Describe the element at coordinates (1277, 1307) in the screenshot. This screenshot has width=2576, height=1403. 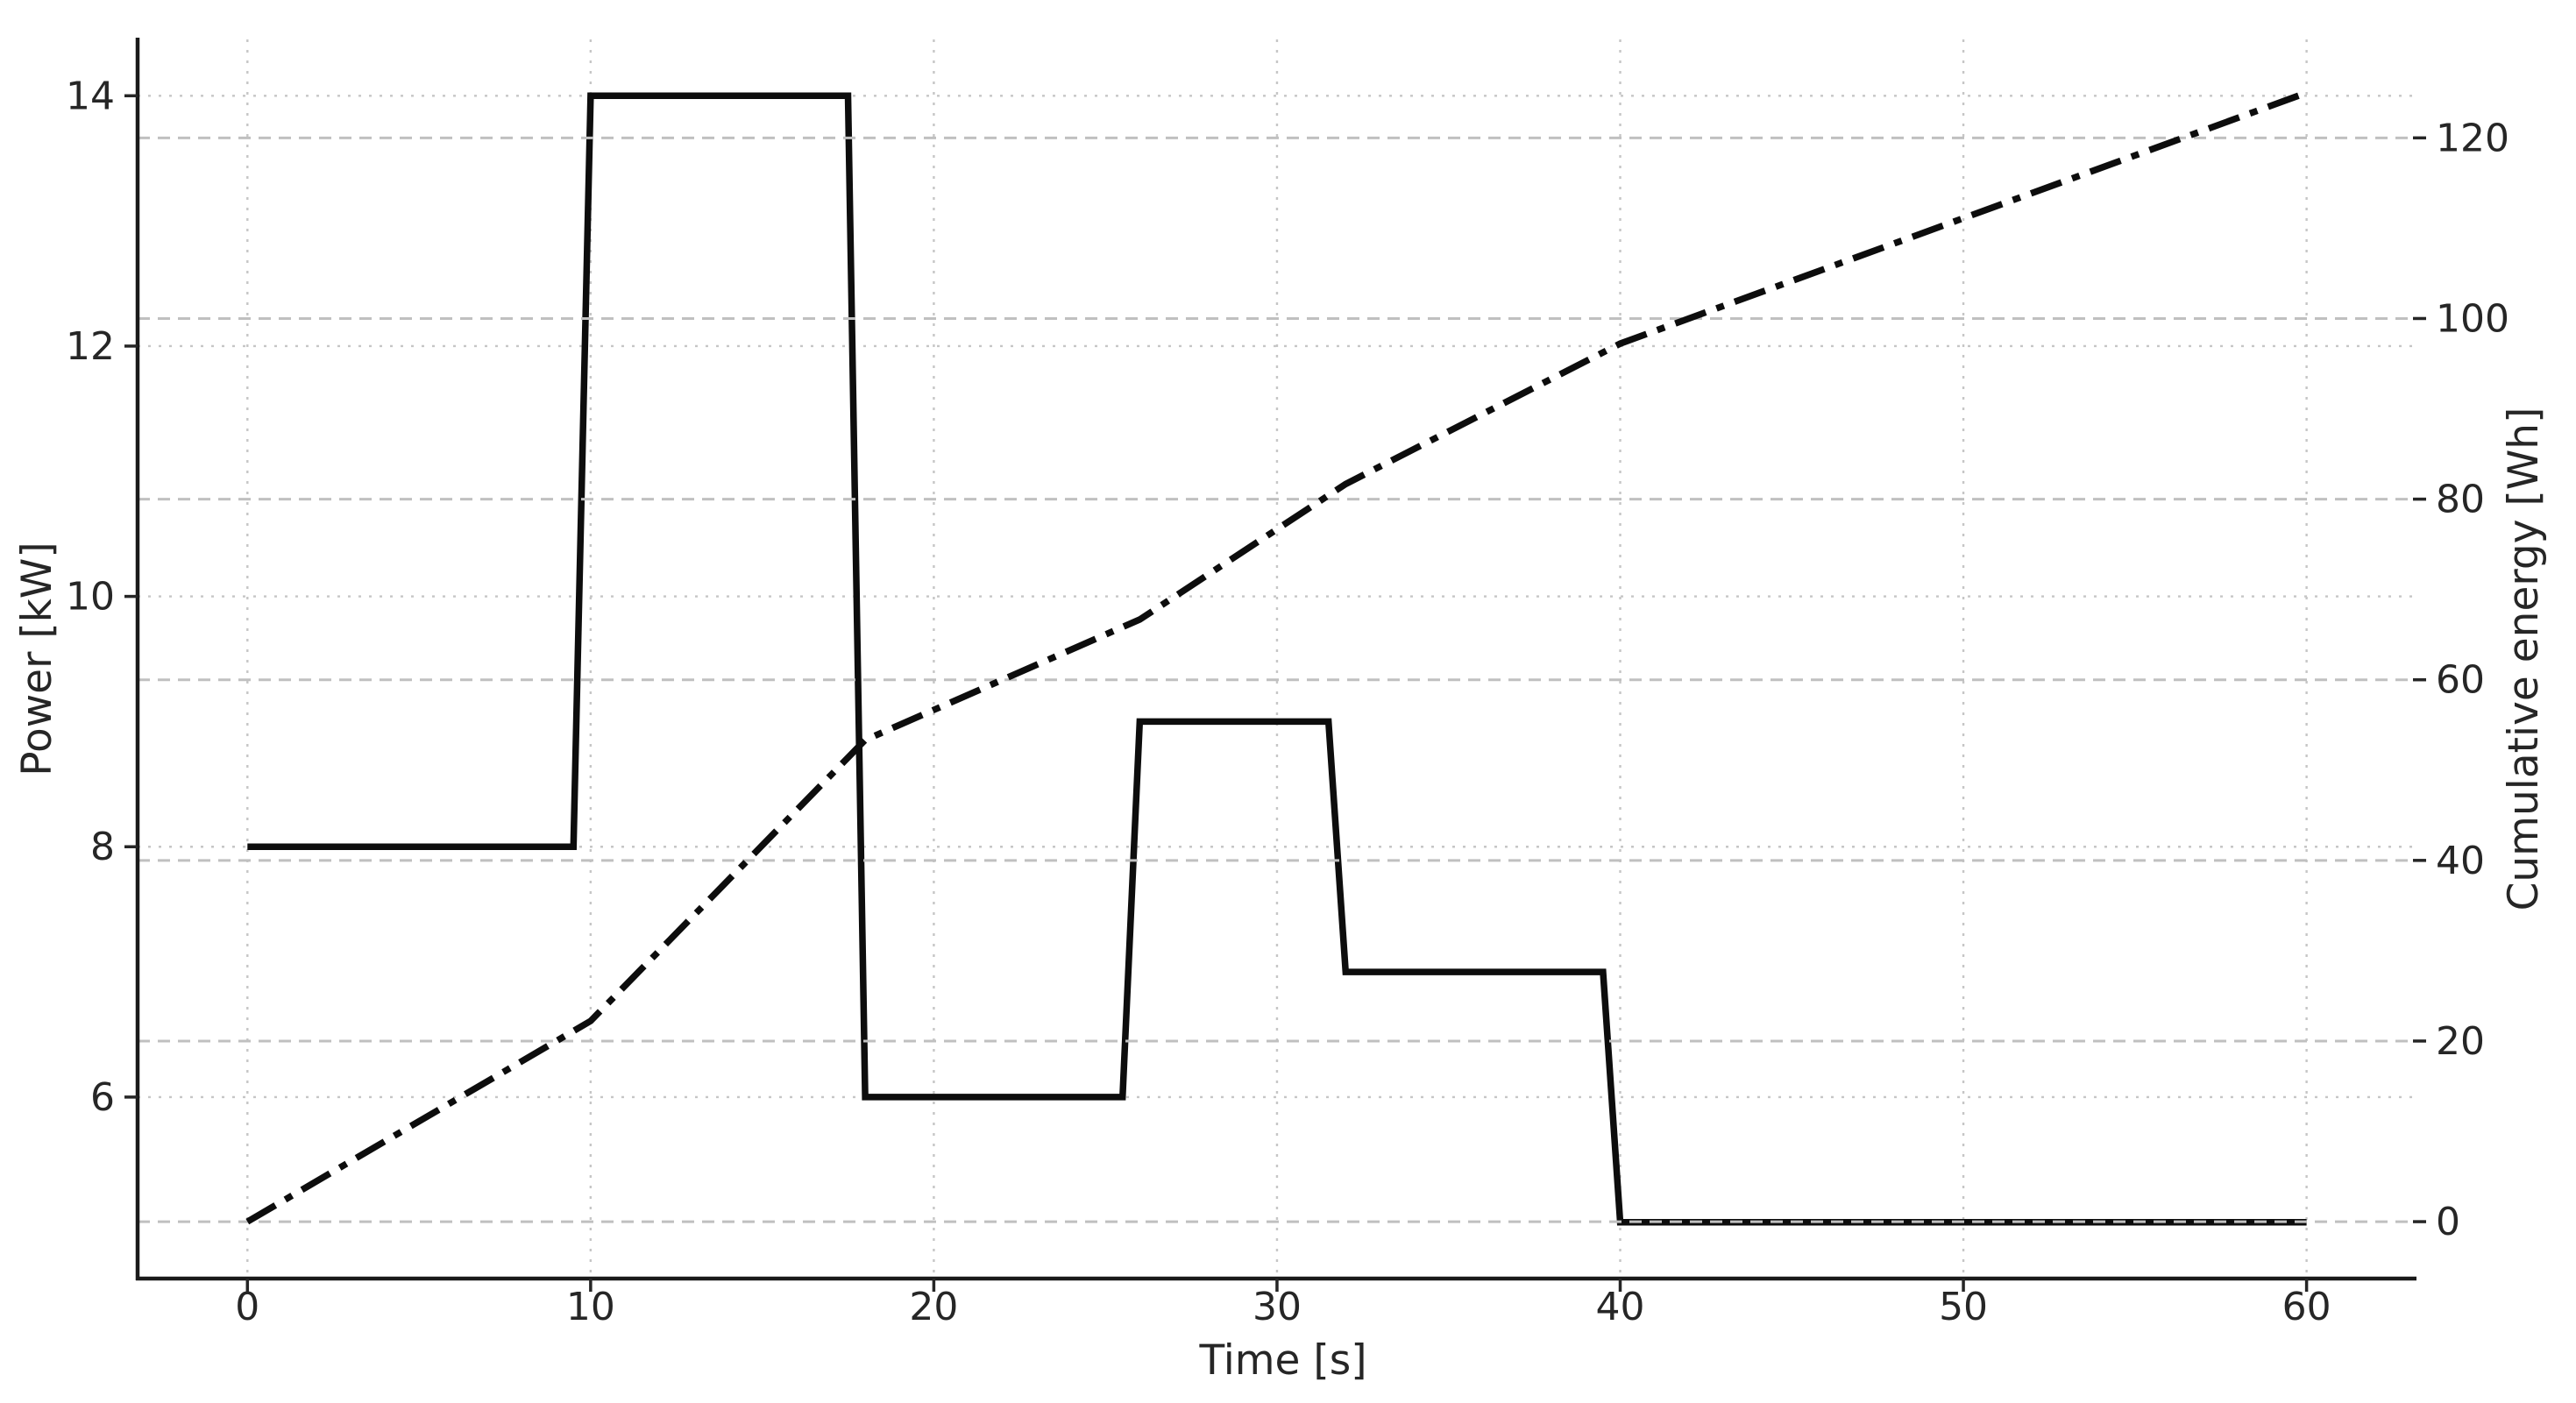
I see `x-tick-label: 30` at that location.